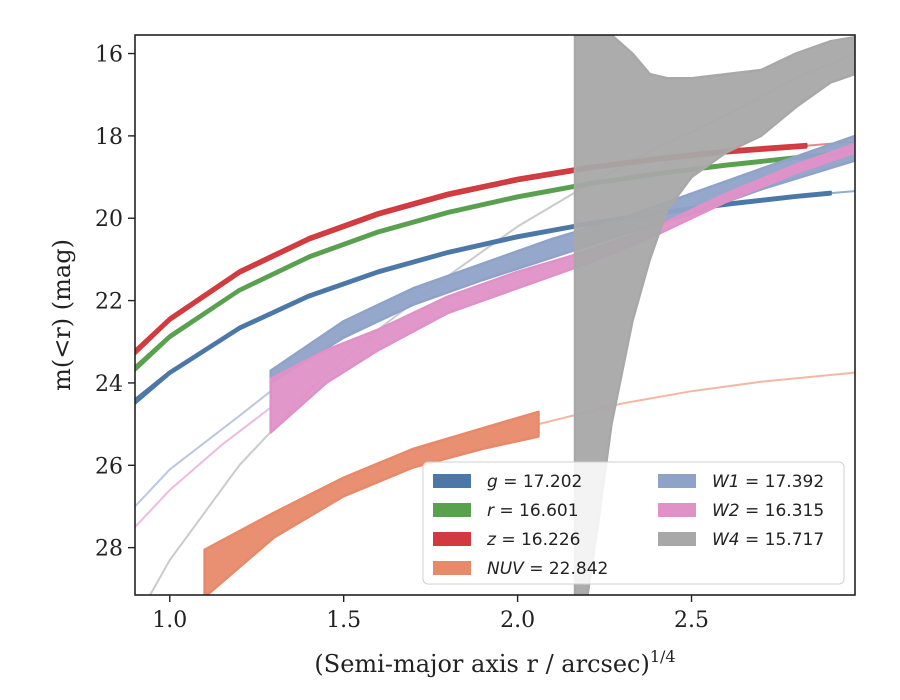 The height and width of the screenshot is (700, 900). Describe the element at coordinates (452, 481) in the screenshot. I see `legend-swatch-g` at that location.